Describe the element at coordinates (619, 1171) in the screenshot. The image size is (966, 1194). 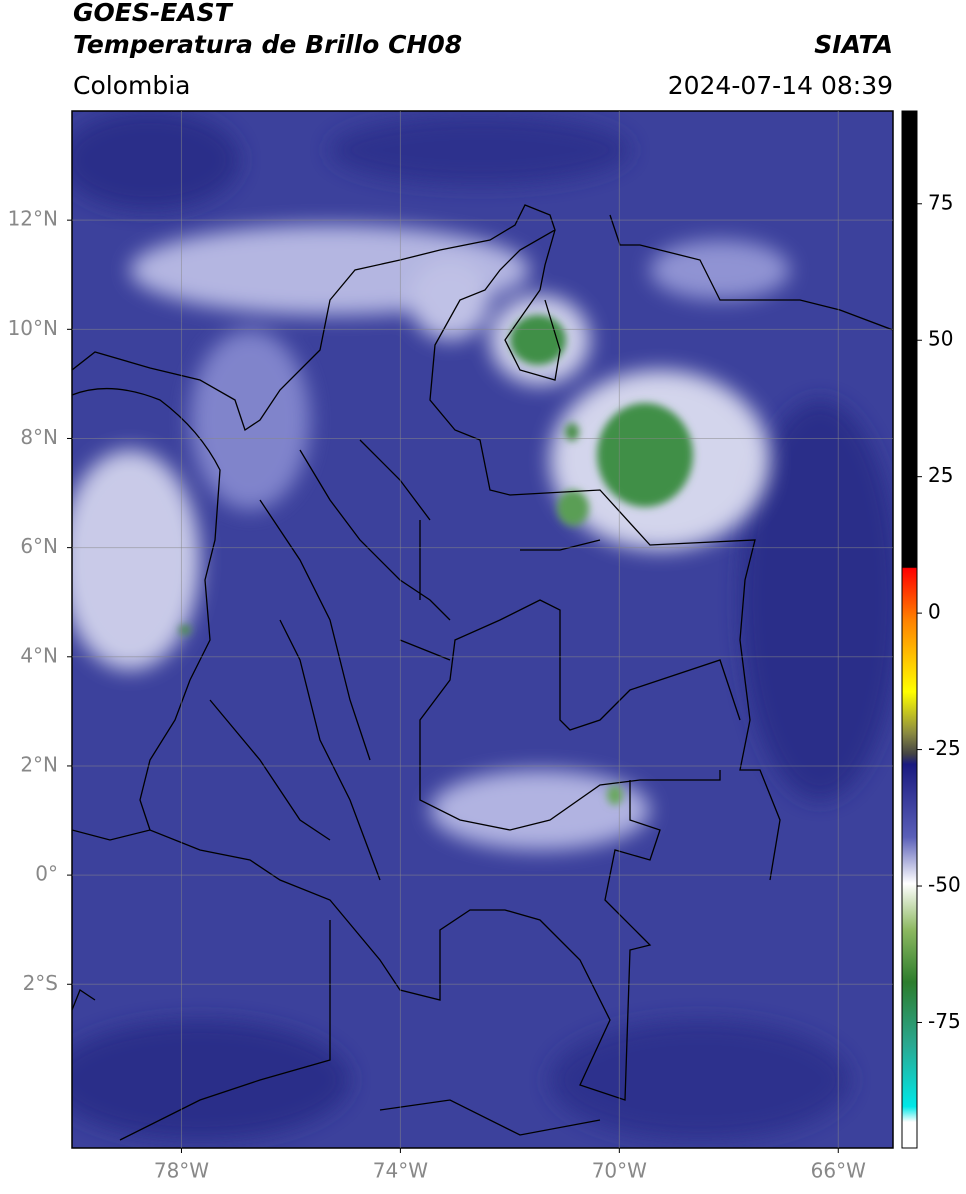
I see `lon-tick-label: 70°W` at that location.